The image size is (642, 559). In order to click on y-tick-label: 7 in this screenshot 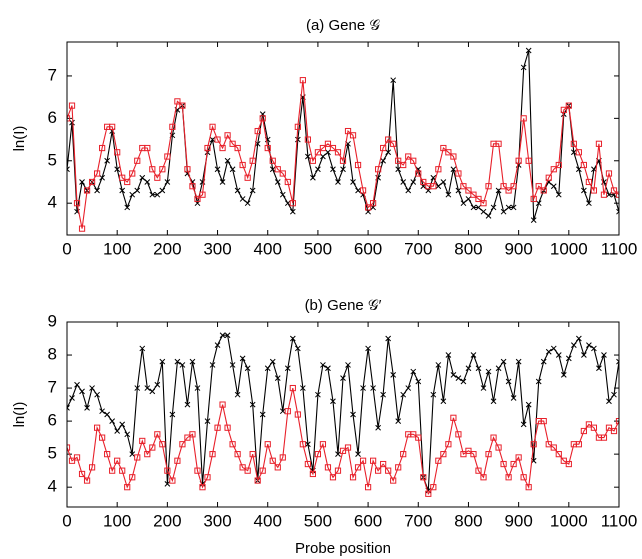, I will do `click(52, 74)`.